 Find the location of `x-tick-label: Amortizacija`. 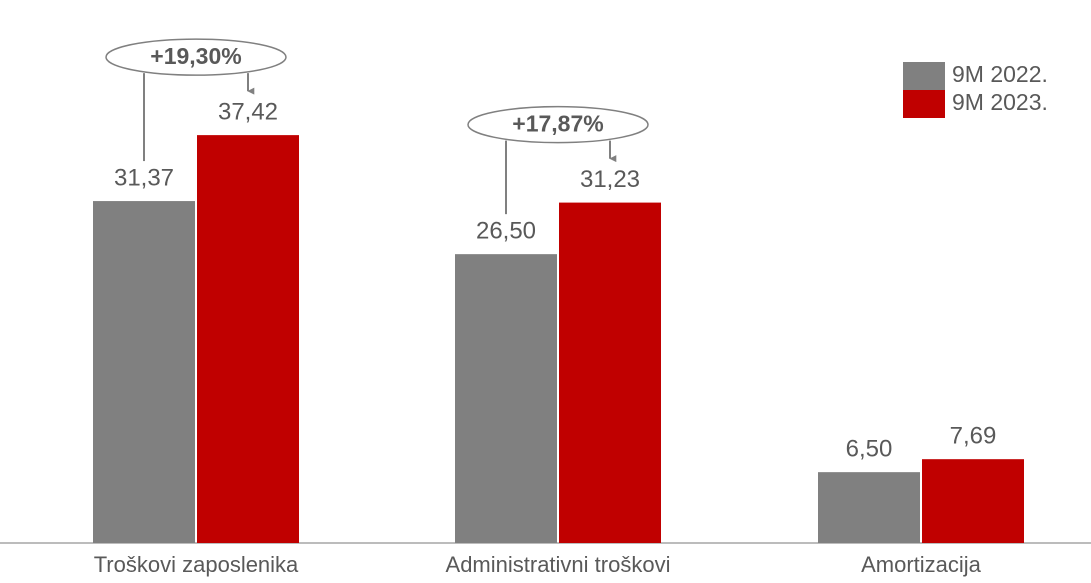

x-tick-label: Amortizacija is located at coordinates (921, 564).